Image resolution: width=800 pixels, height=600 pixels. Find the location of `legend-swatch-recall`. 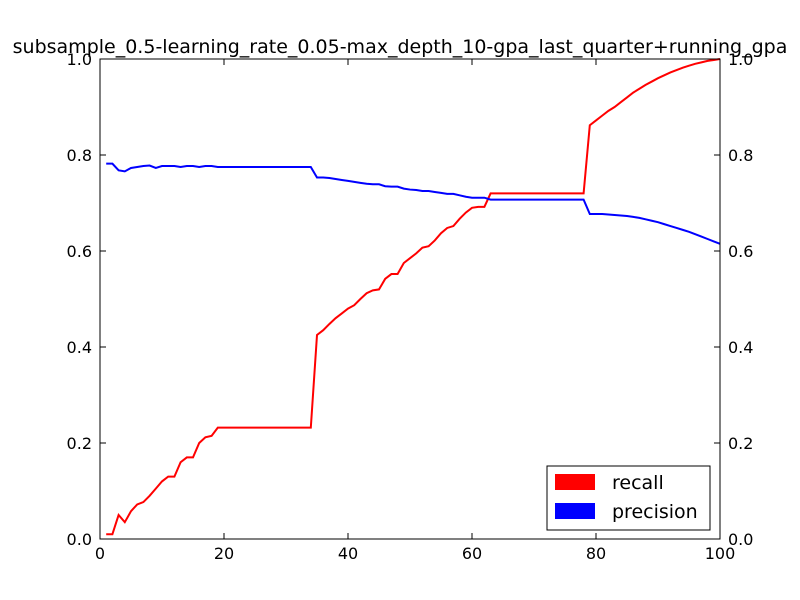

legend-swatch-recall is located at coordinates (575, 482).